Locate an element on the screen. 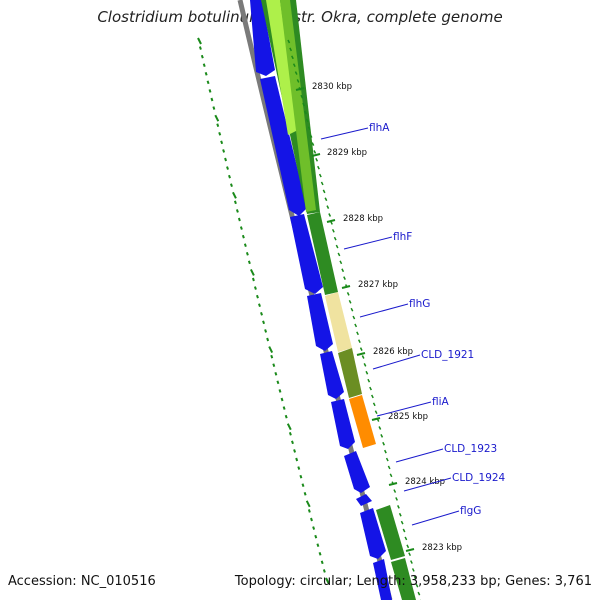 Image resolution: width=600 pixels, height=600 pixels. scale-tick-label: 2823 kbp is located at coordinates (442, 548).